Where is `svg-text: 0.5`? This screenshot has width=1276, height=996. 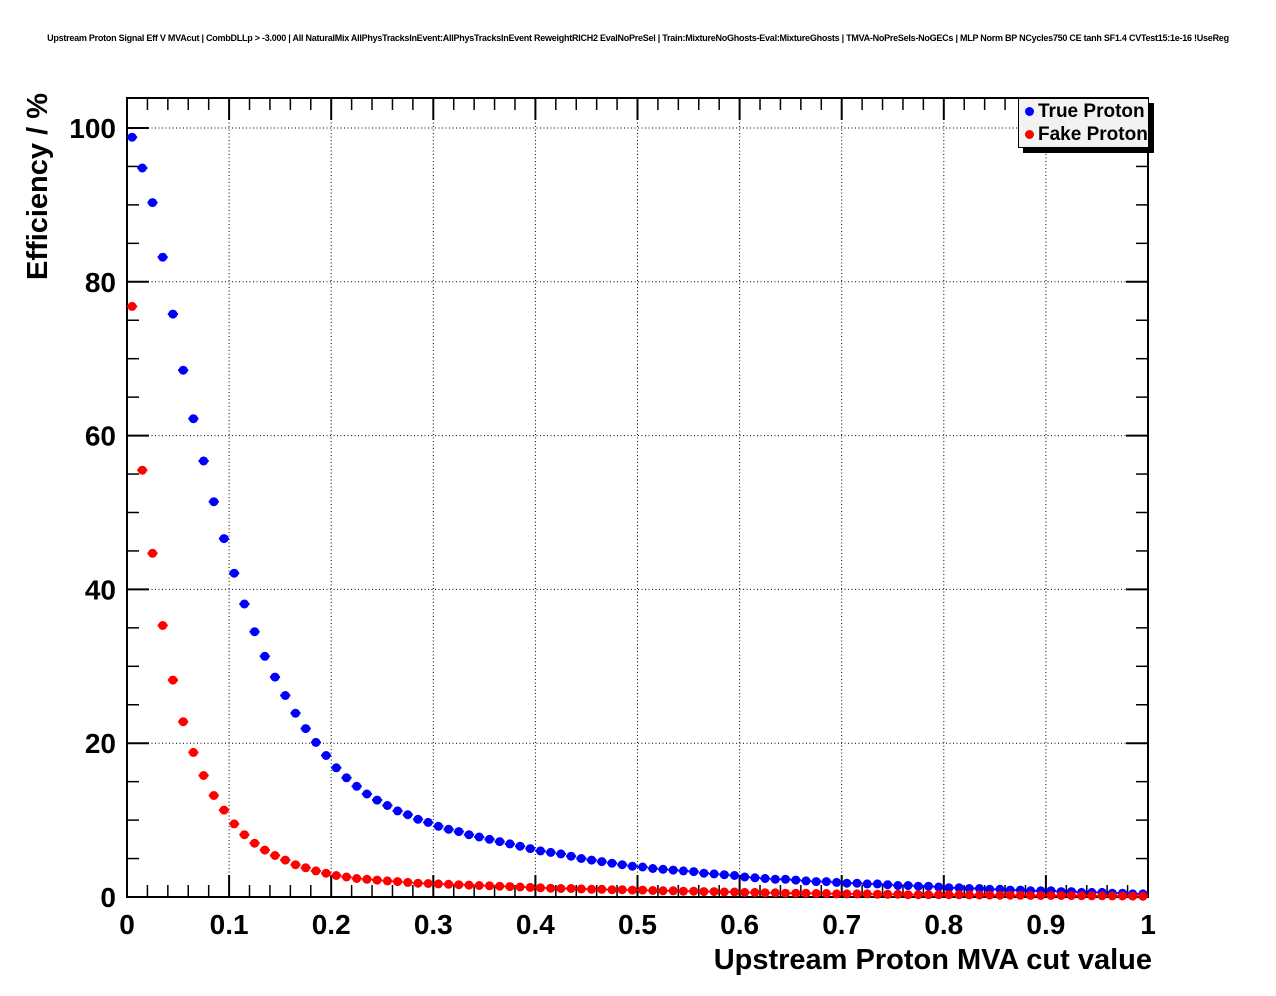
svg-text: 0.5 is located at coordinates (637, 924).